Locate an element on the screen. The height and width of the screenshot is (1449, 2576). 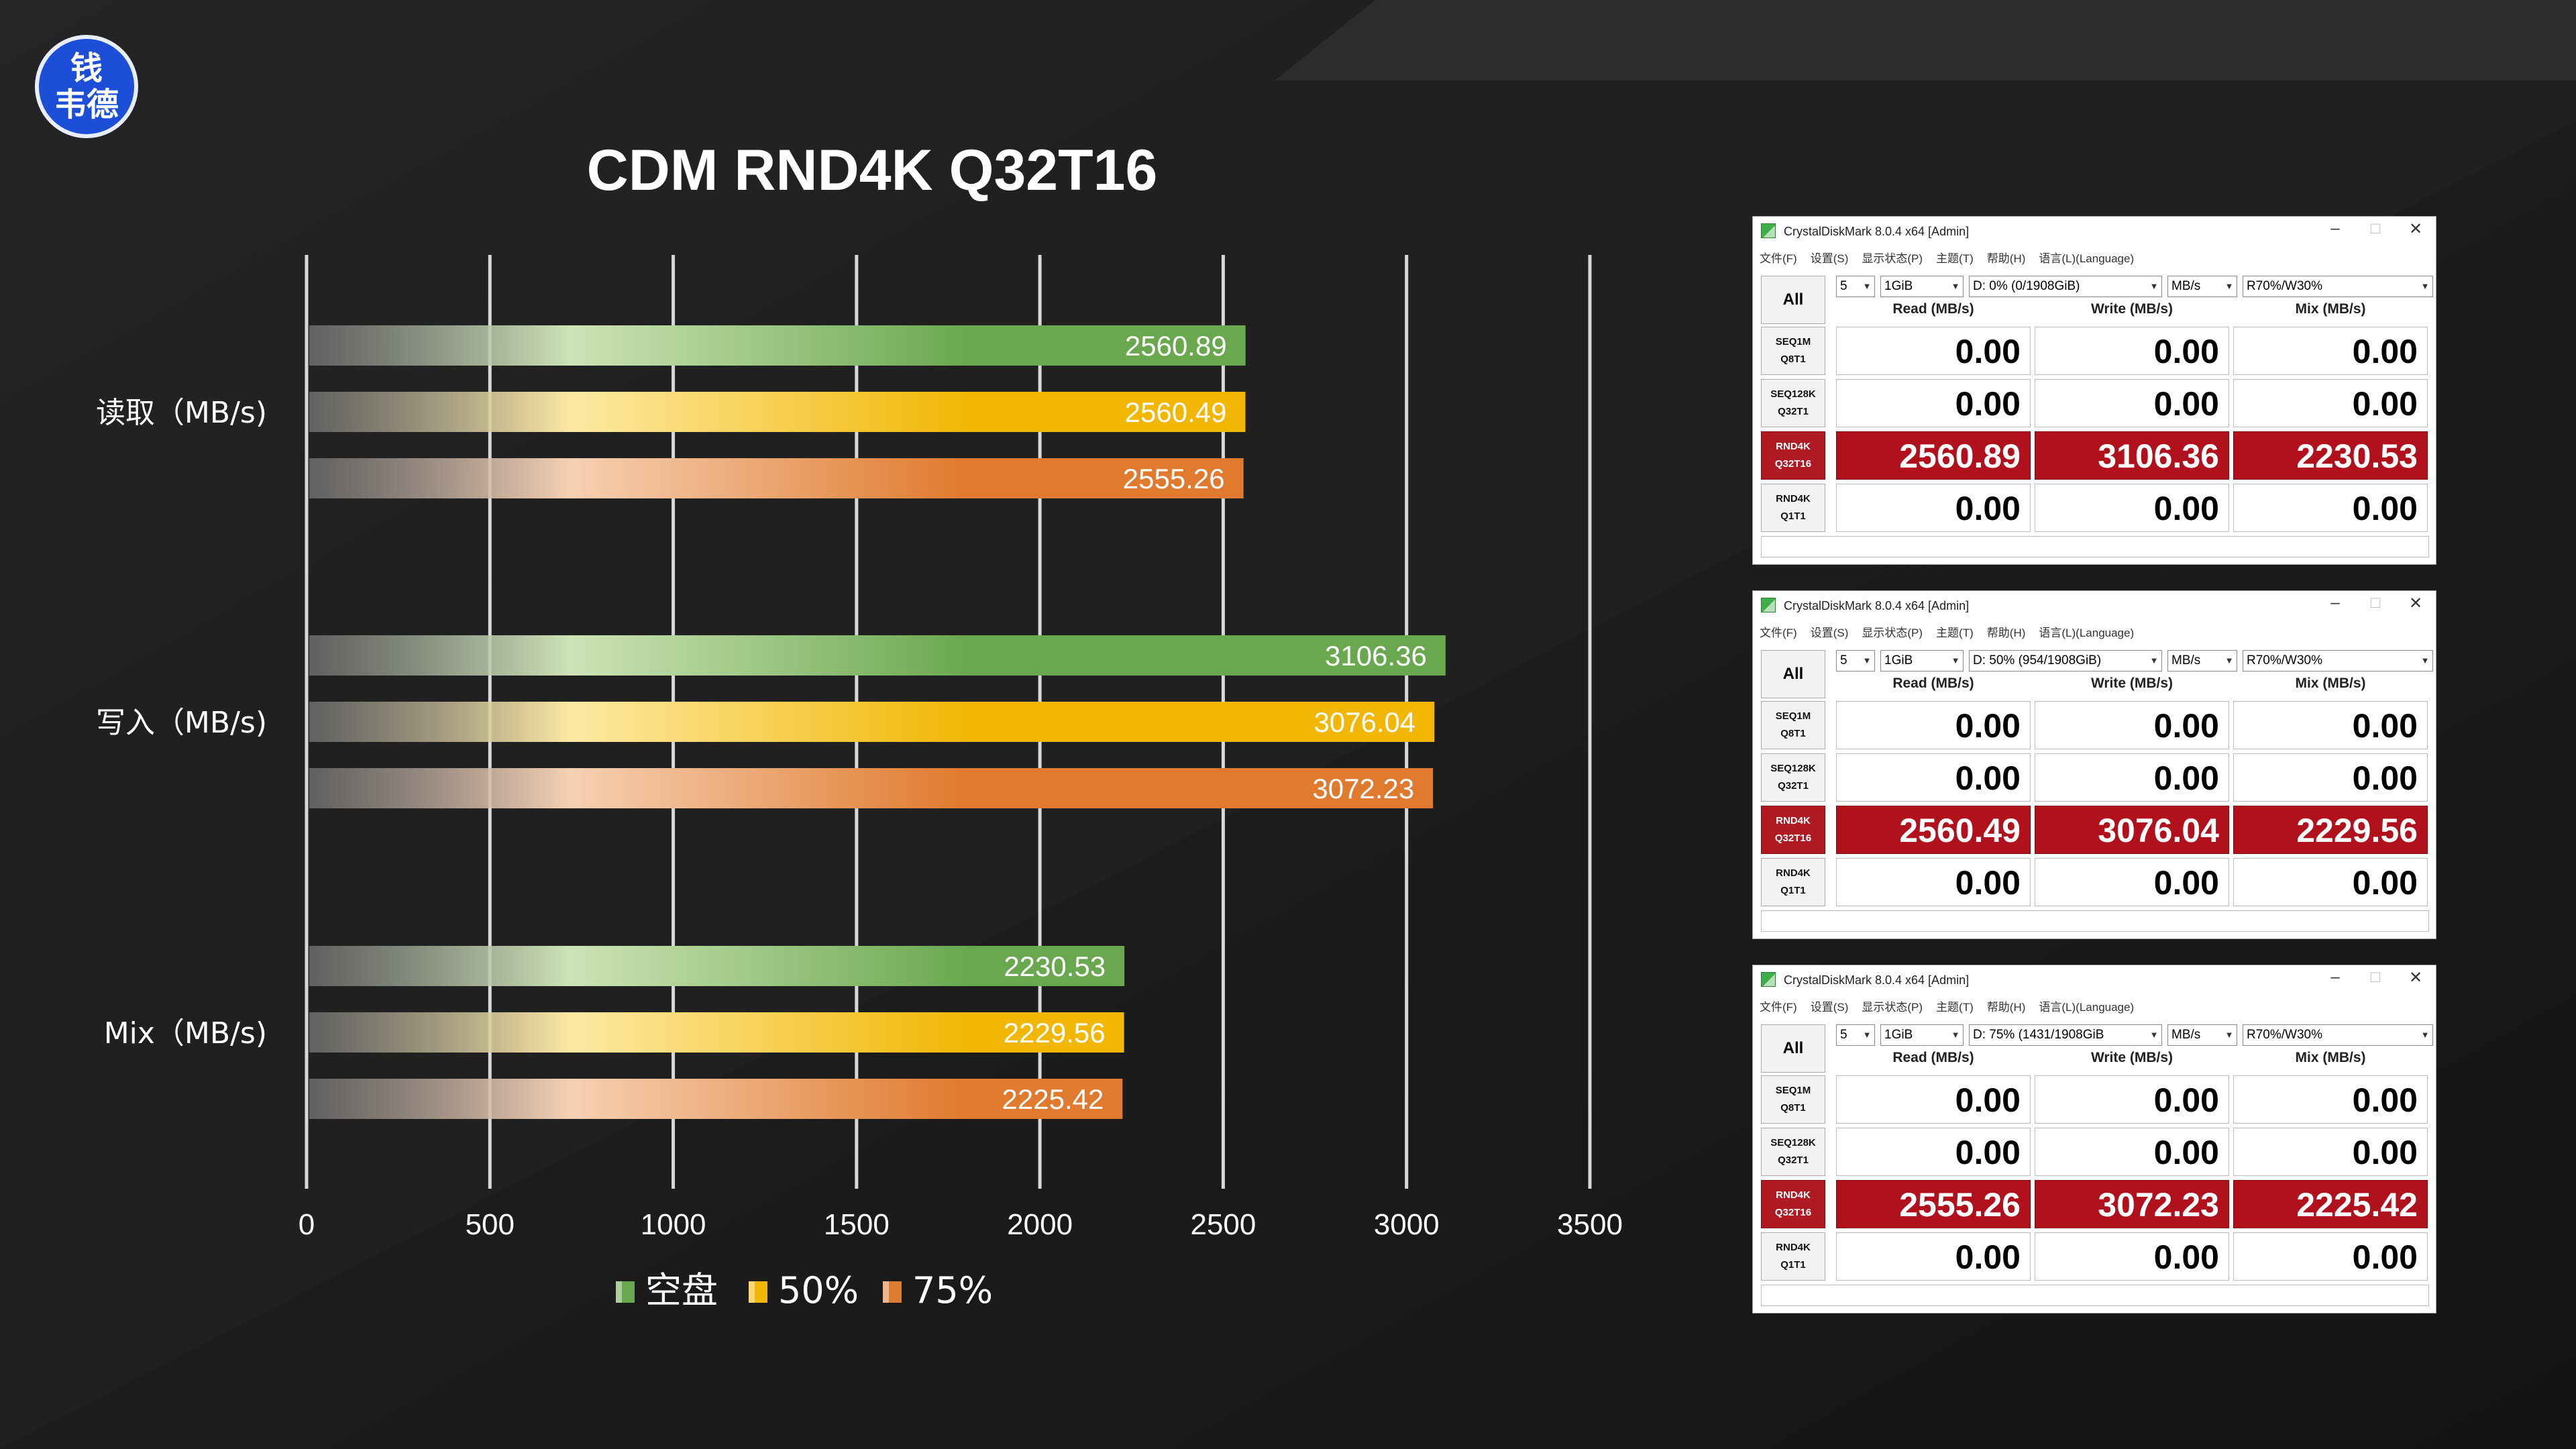
result-write-cell: 3106.36 is located at coordinates (2132, 455).